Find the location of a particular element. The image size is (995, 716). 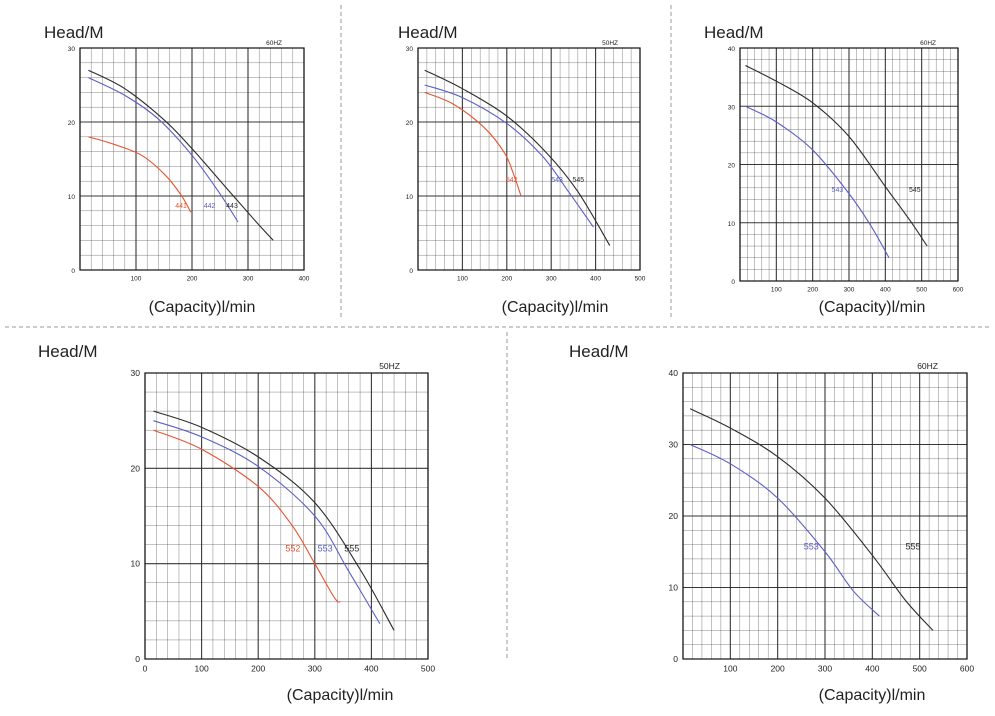

series-542: 542 is located at coordinates (473, 144).